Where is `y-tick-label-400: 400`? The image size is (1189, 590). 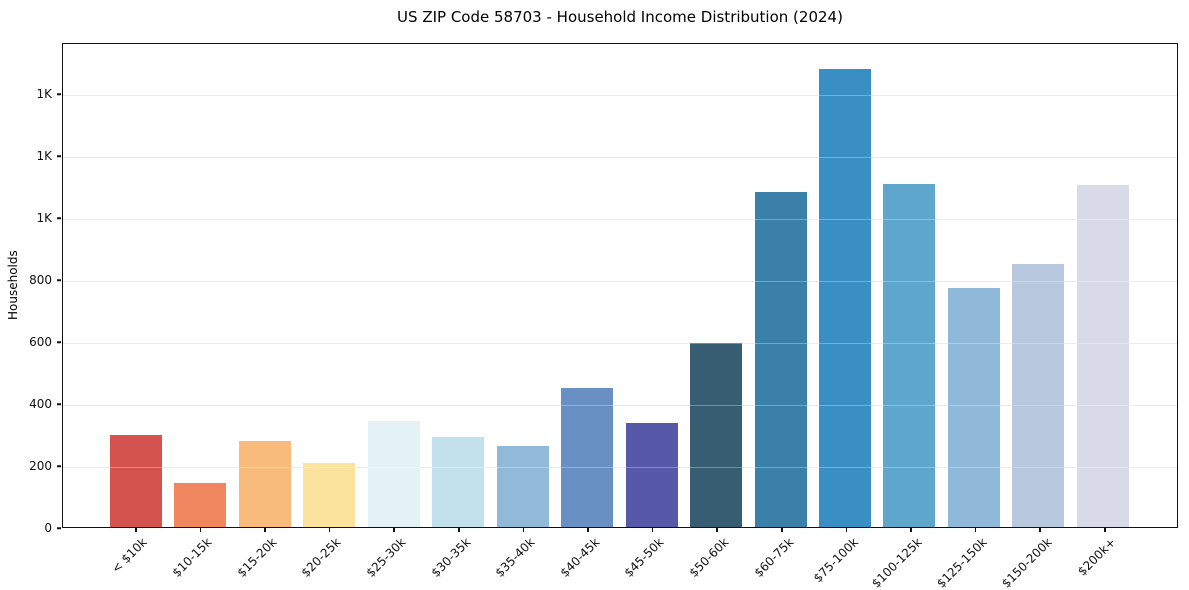
y-tick-label-400: 400 is located at coordinates (40, 404).